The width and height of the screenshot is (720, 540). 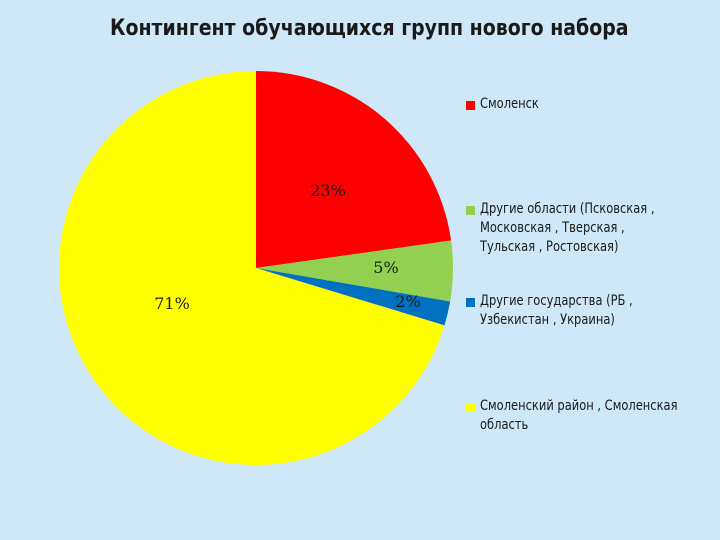 I want to click on data-label-smolensk: 23%, so click(x=328, y=190).